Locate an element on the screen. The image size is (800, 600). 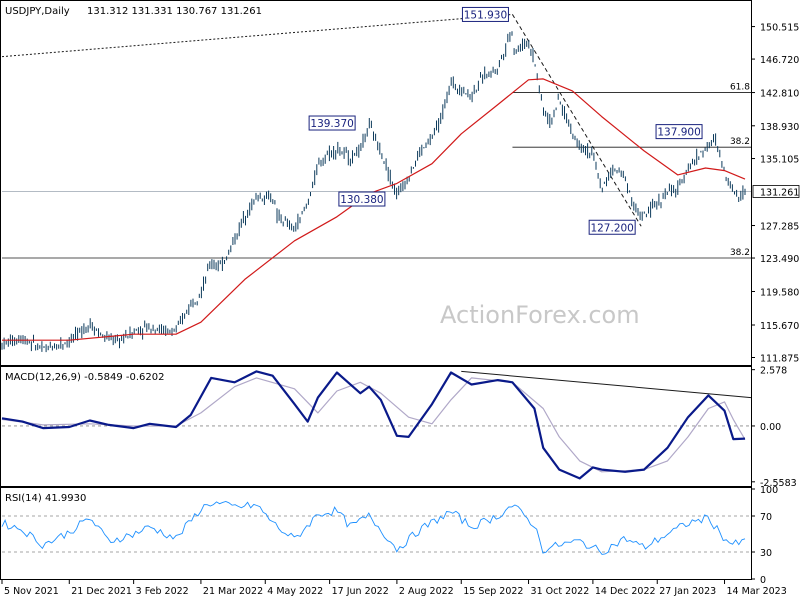
price-tick-label: 131.261 is located at coordinates (779, 192).